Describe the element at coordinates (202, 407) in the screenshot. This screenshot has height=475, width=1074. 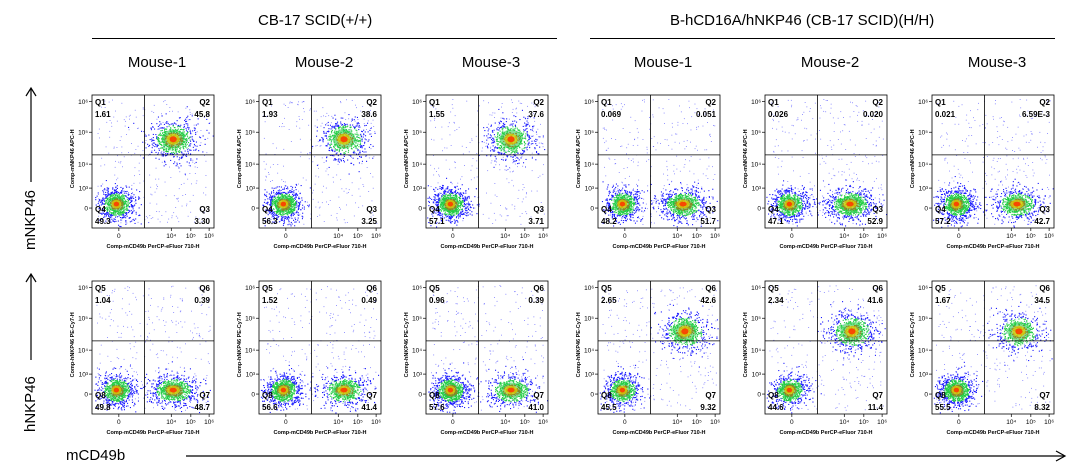
I see `quadrant-percent: 48.7` at that location.